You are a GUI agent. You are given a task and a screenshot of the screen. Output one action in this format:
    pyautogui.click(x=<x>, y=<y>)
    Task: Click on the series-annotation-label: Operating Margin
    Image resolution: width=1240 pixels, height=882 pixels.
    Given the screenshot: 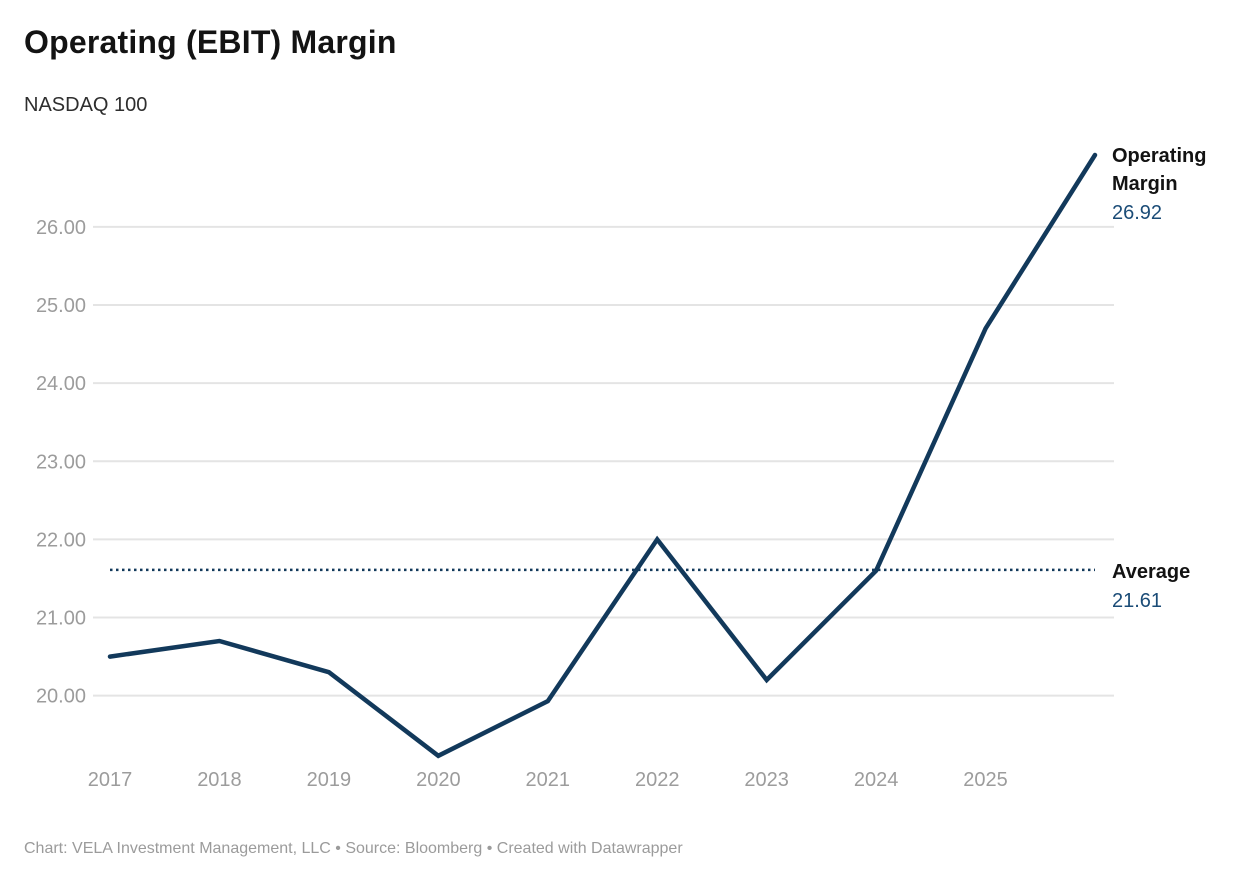 What is the action you would take?
    pyautogui.click(x=1159, y=170)
    